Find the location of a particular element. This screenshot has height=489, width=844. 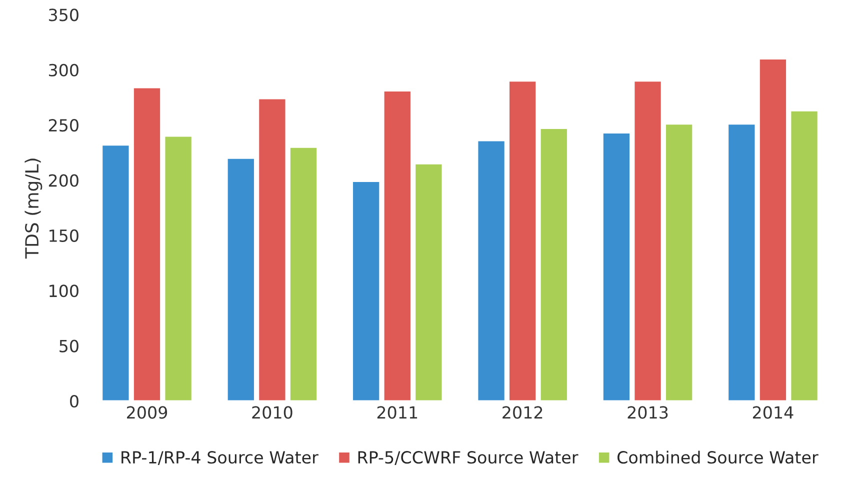

y-tick-label: 150 is located at coordinates (64, 235).